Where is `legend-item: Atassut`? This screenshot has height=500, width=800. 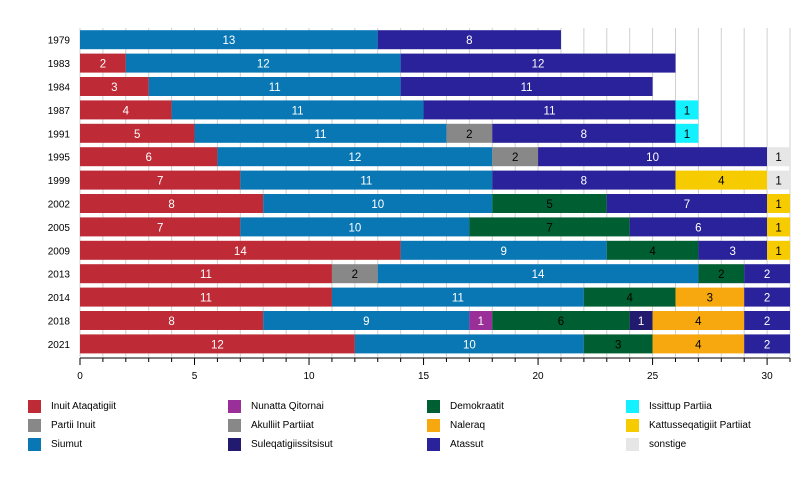
legend-item: Atassut is located at coordinates (455, 444).